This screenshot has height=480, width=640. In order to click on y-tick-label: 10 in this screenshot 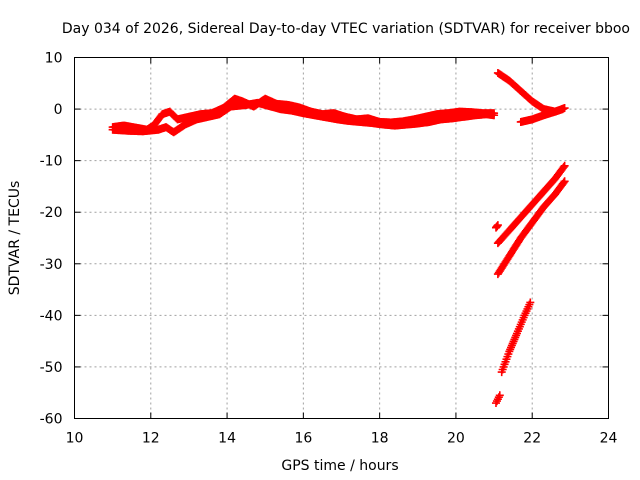, I will do `click(54, 59)`.